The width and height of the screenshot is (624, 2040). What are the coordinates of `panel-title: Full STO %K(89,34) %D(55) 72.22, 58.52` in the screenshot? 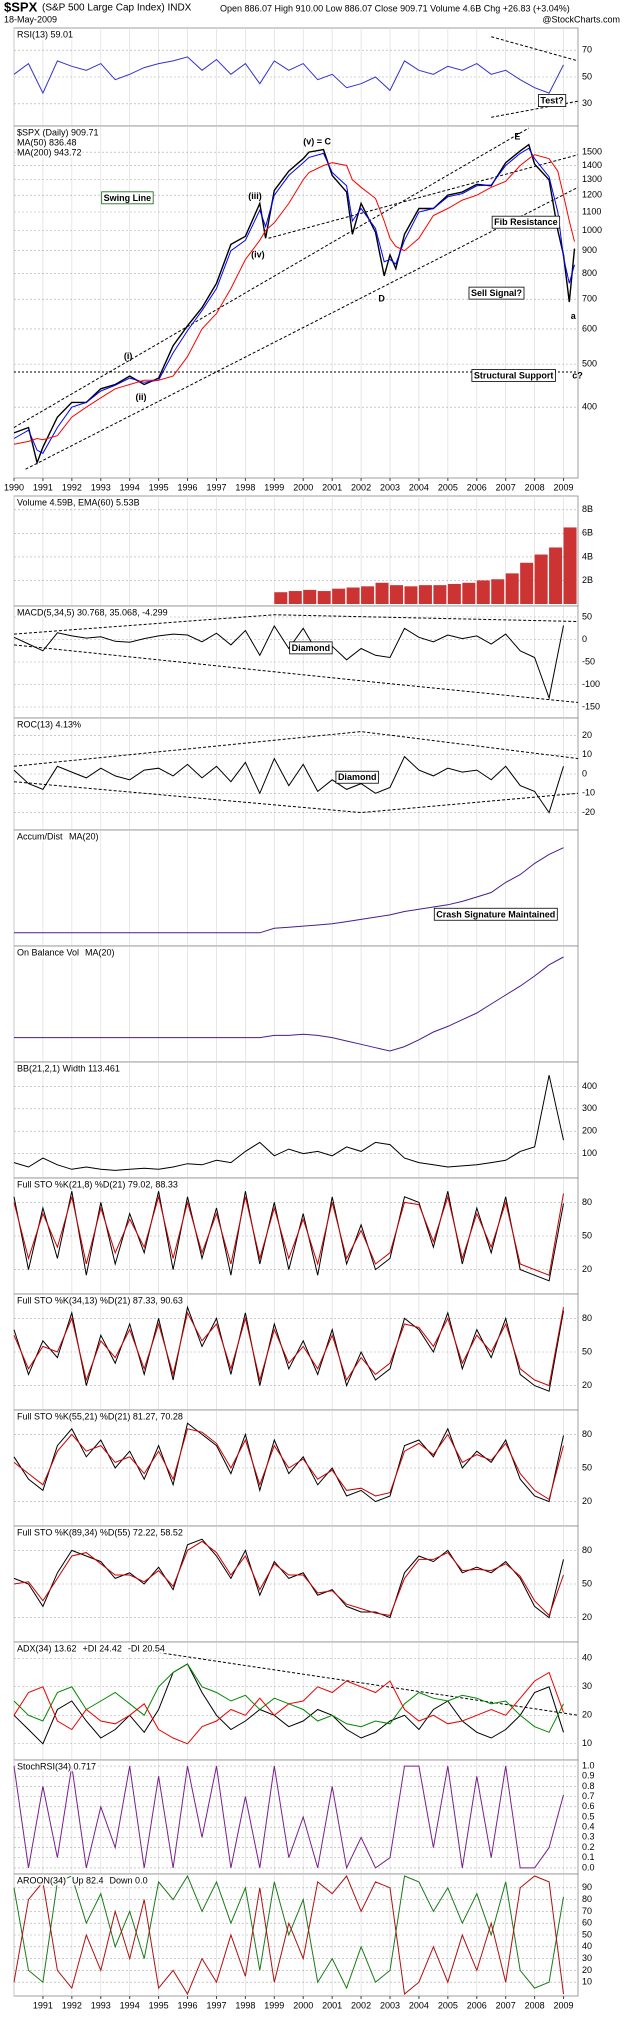 It's located at (100, 1532).